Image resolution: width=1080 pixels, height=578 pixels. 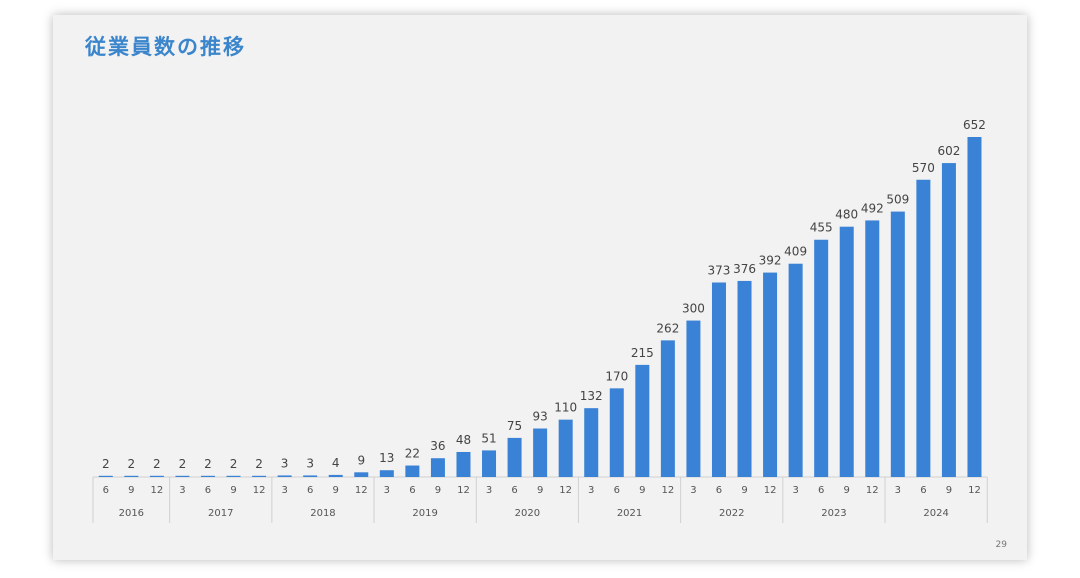 What do you see at coordinates (437, 446) in the screenshot?
I see `data-label: 36` at bounding box center [437, 446].